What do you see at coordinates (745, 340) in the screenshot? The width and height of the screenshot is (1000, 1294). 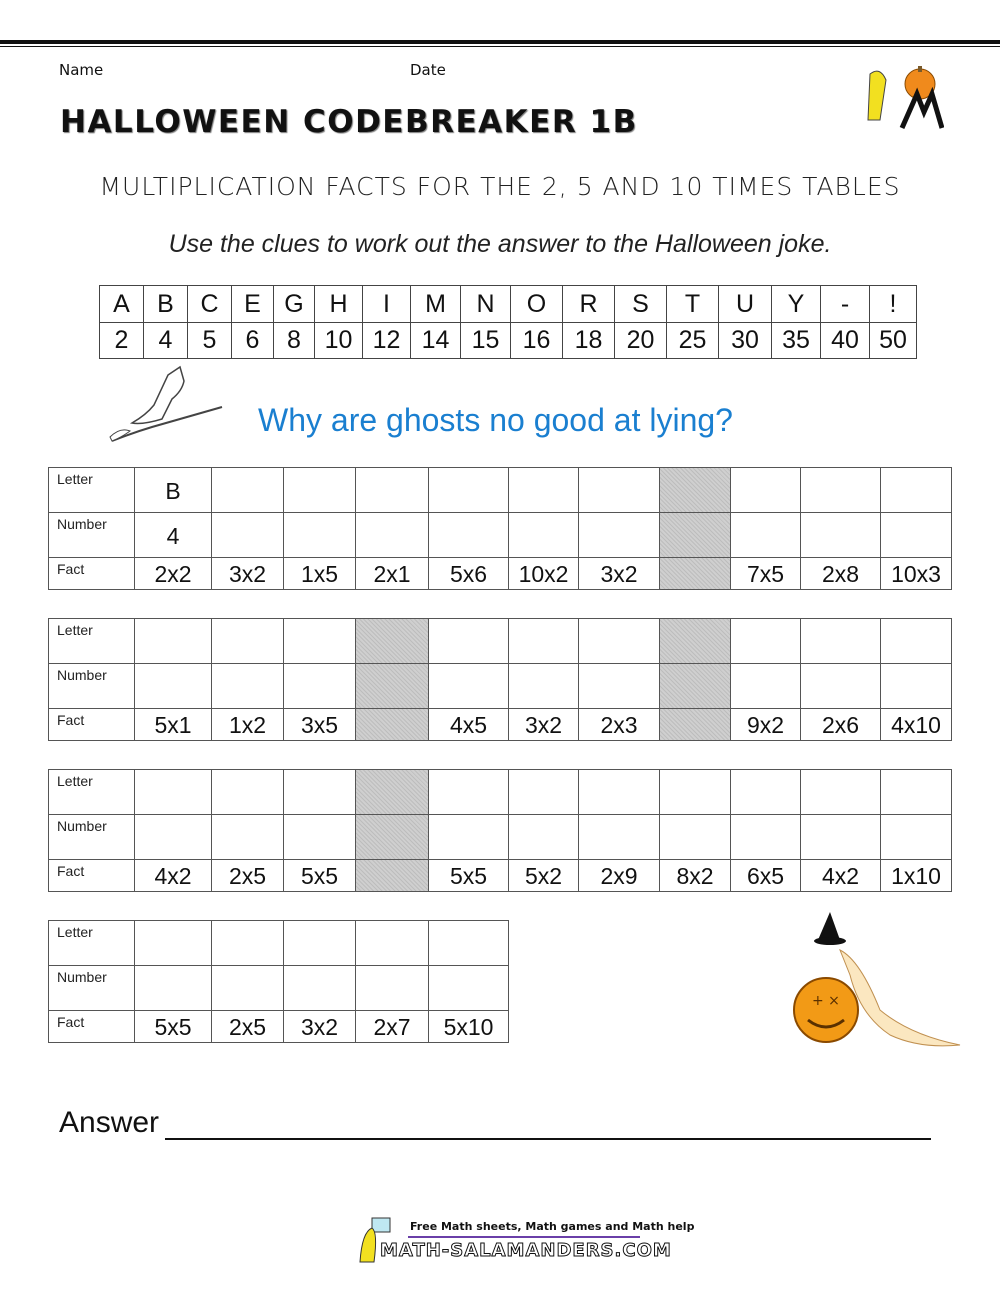 I see `code-number: 30` at bounding box center [745, 340].